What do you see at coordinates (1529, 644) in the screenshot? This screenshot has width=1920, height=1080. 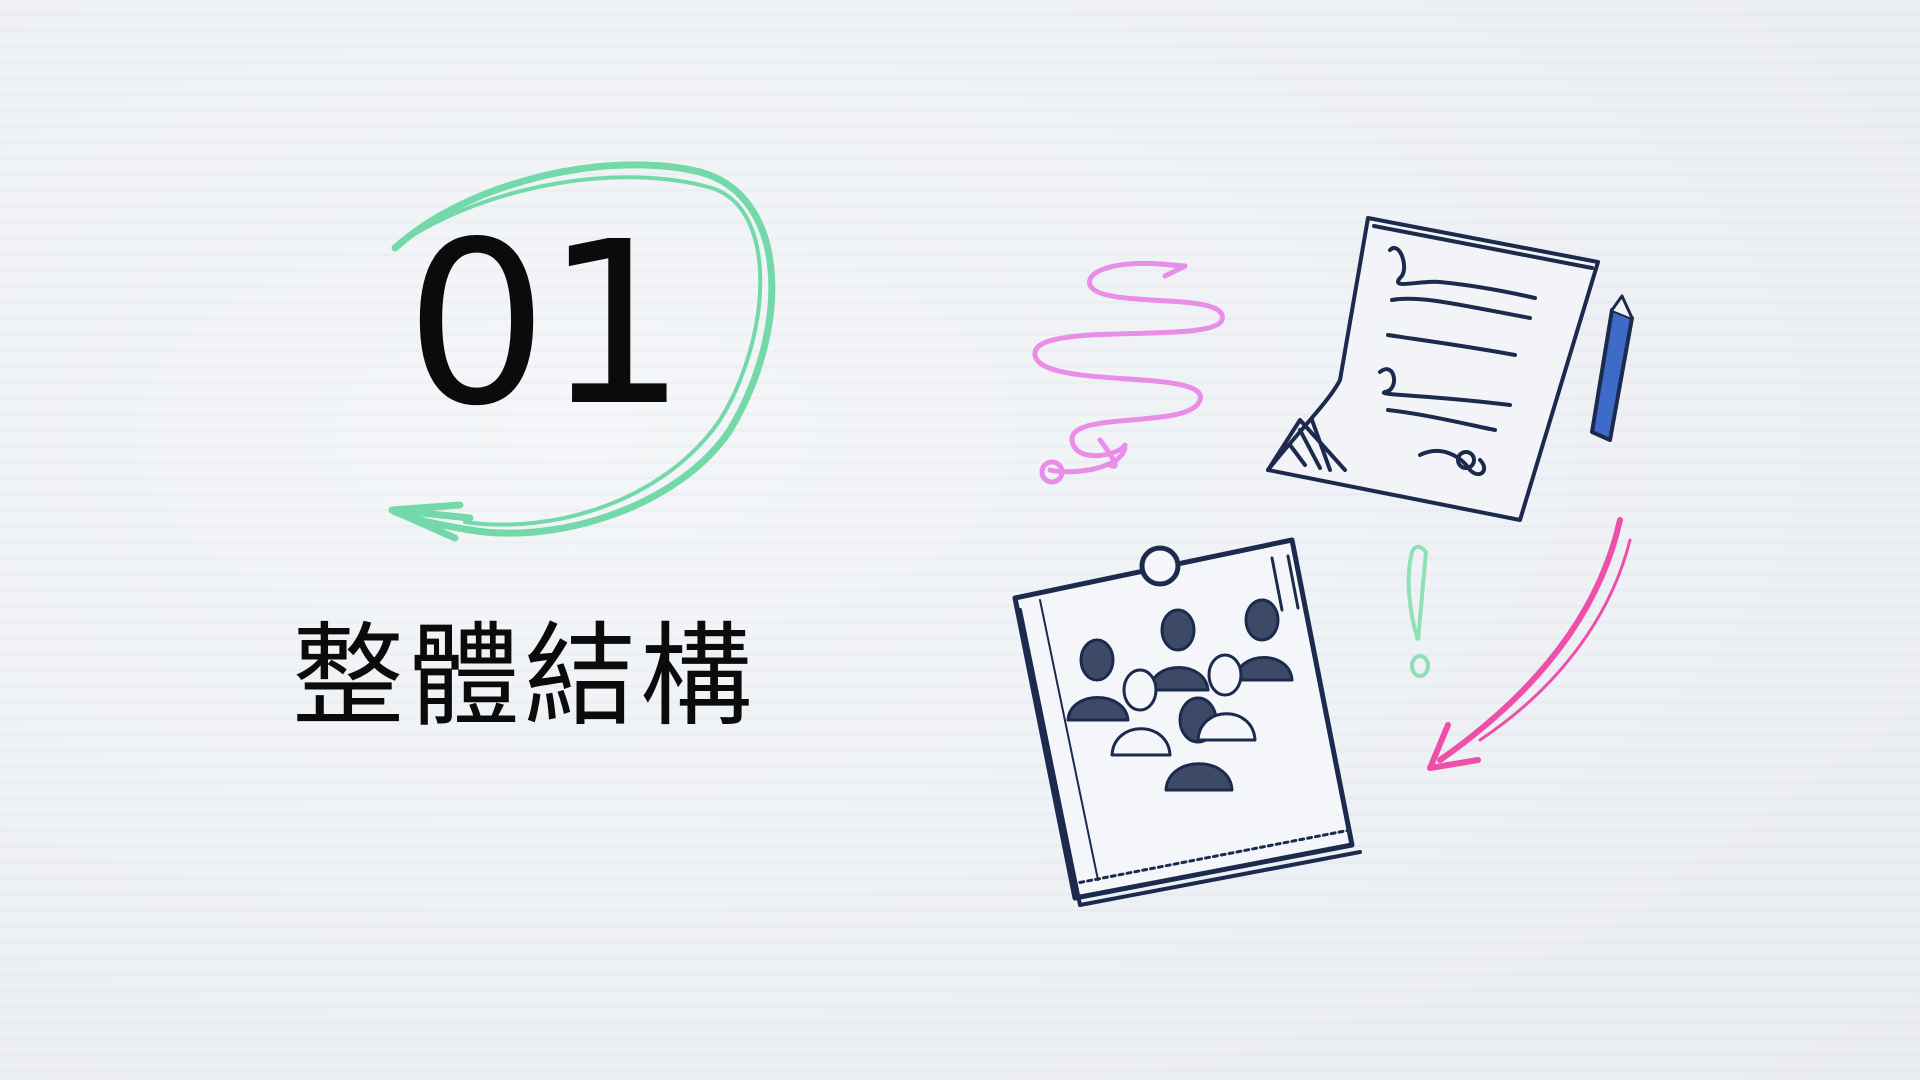 I see `curved-arrow-icon` at bounding box center [1529, 644].